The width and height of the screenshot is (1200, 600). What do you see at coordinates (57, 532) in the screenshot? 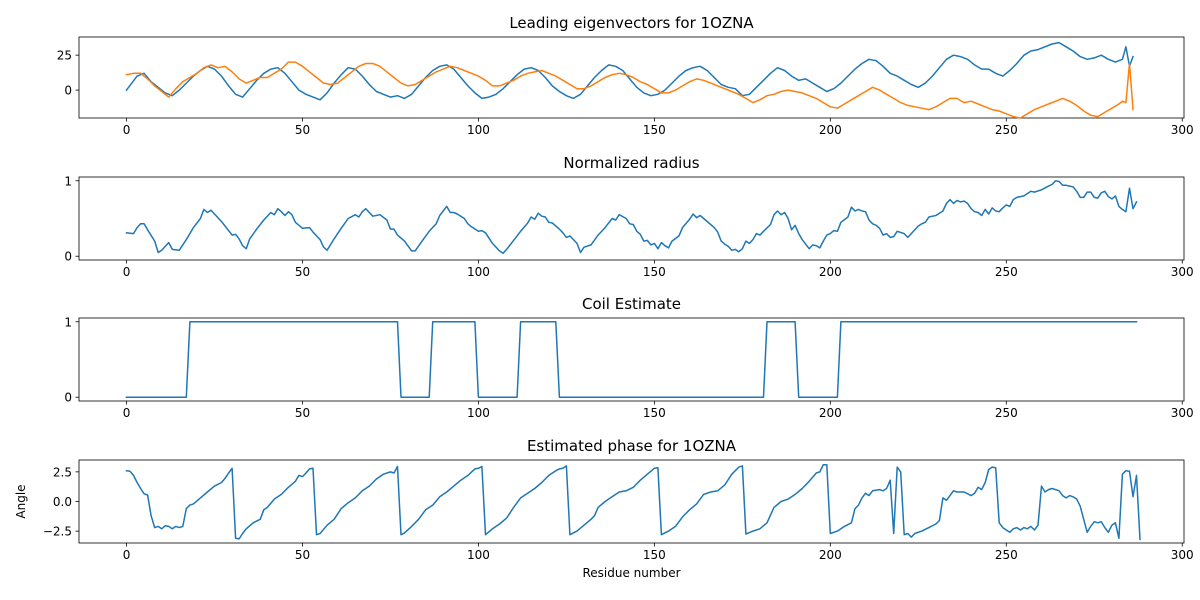
I see `y-tick-label: −2.5` at bounding box center [57, 532].